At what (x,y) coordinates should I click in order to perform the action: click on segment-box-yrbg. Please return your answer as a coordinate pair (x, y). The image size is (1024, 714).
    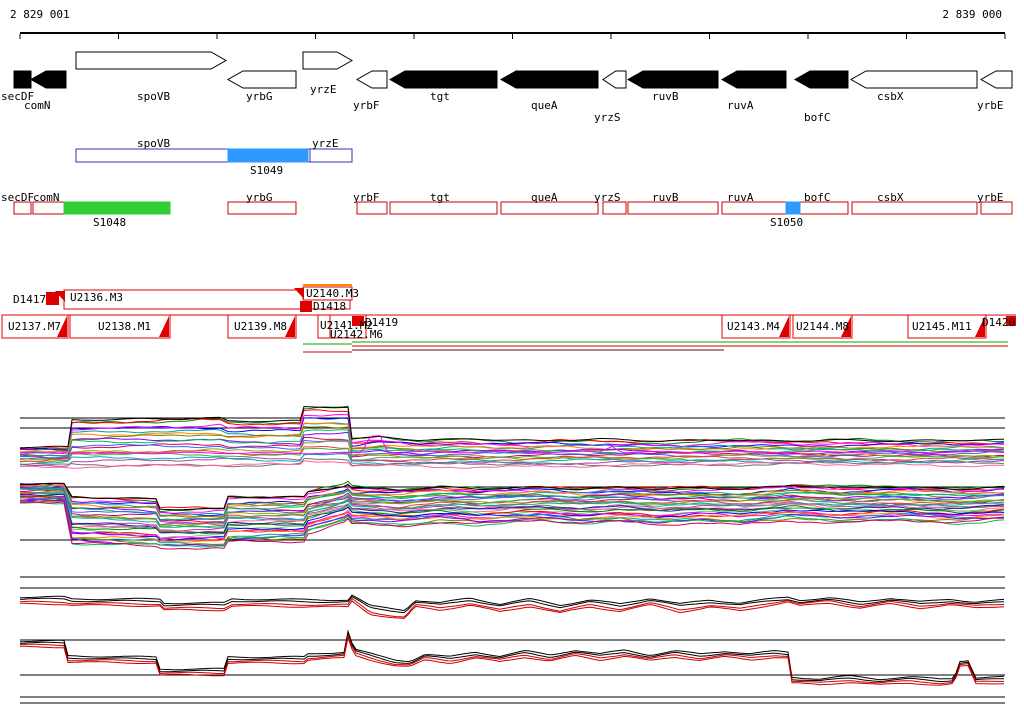
    Looking at the image, I should click on (262, 208).